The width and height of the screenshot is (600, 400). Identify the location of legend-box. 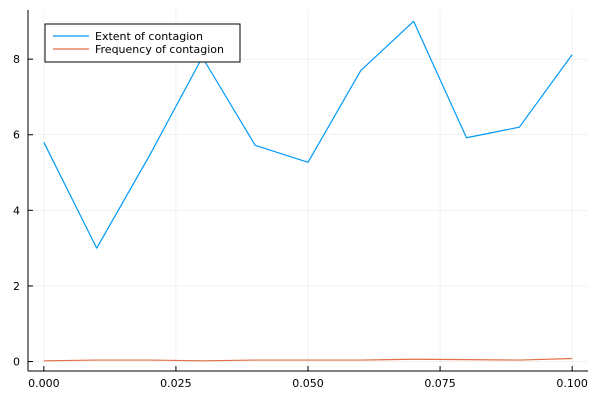
(142, 43).